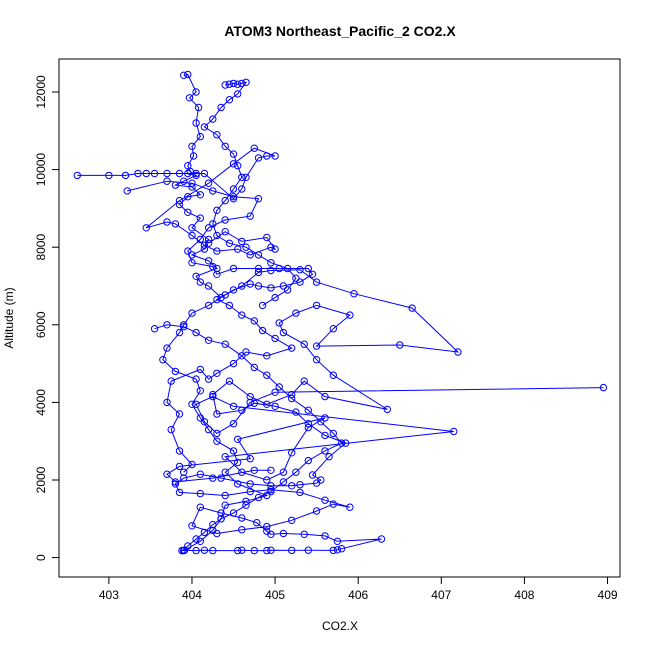 The image size is (650, 650). Describe the element at coordinates (192, 595) in the screenshot. I see `x-tick-label: 404` at that location.